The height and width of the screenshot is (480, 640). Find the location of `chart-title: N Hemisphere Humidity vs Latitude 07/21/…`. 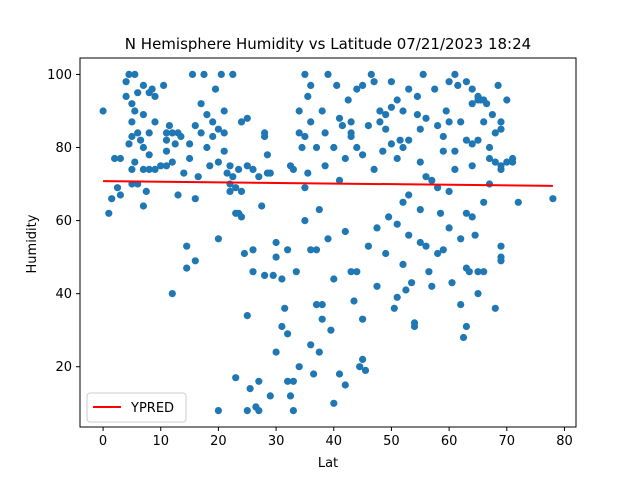

chart-title: N Hemisphere Humidity vs Latitude 07/21/… is located at coordinates (328, 44).